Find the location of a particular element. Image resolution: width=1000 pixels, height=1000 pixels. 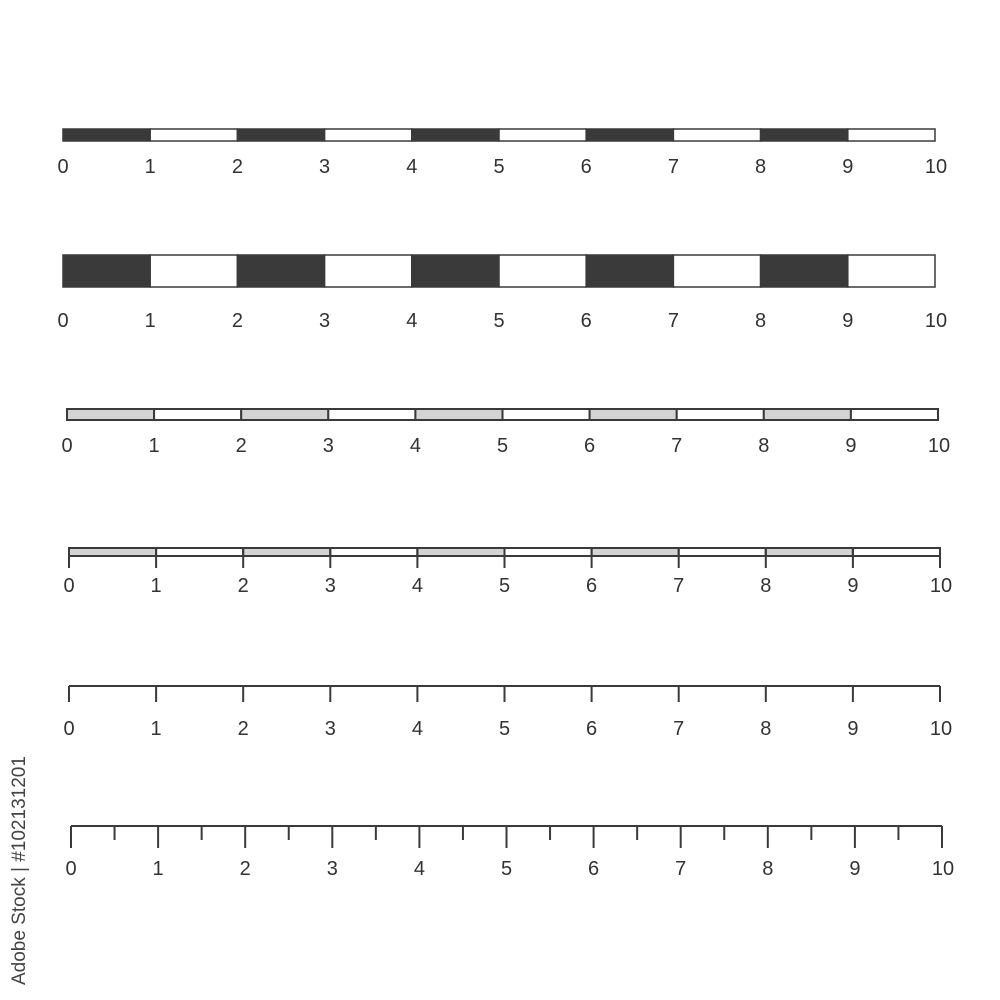

scale-bar-4: 0 1 2 3 4 5 6 7 8 9 10 is located at coordinates (507, 572).